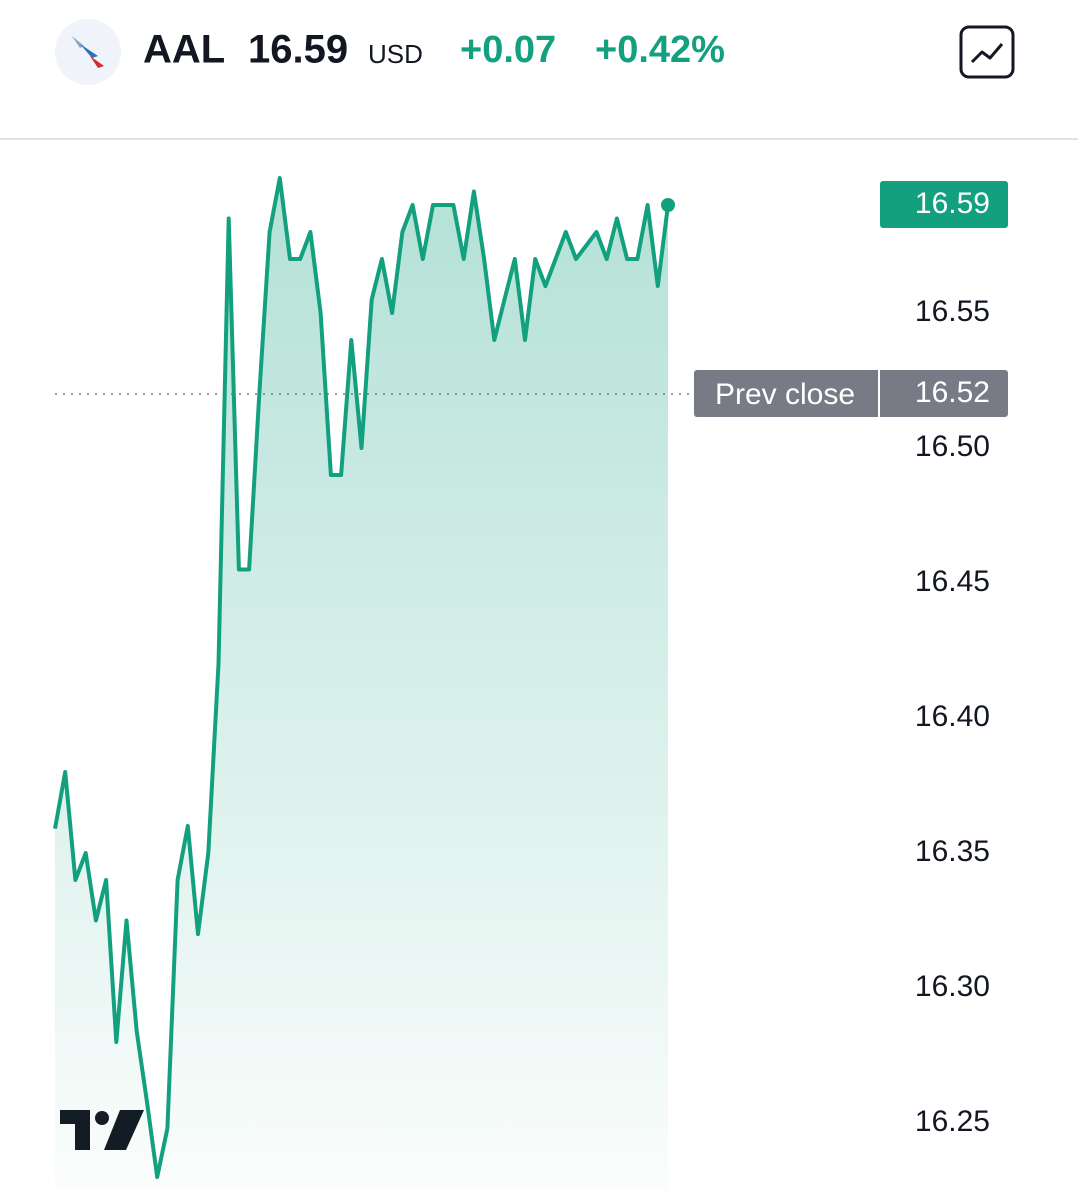 Image resolution: width=1078 pixels, height=1197 pixels. What do you see at coordinates (660, 50) in the screenshot?
I see `change-percent: +0.42%` at bounding box center [660, 50].